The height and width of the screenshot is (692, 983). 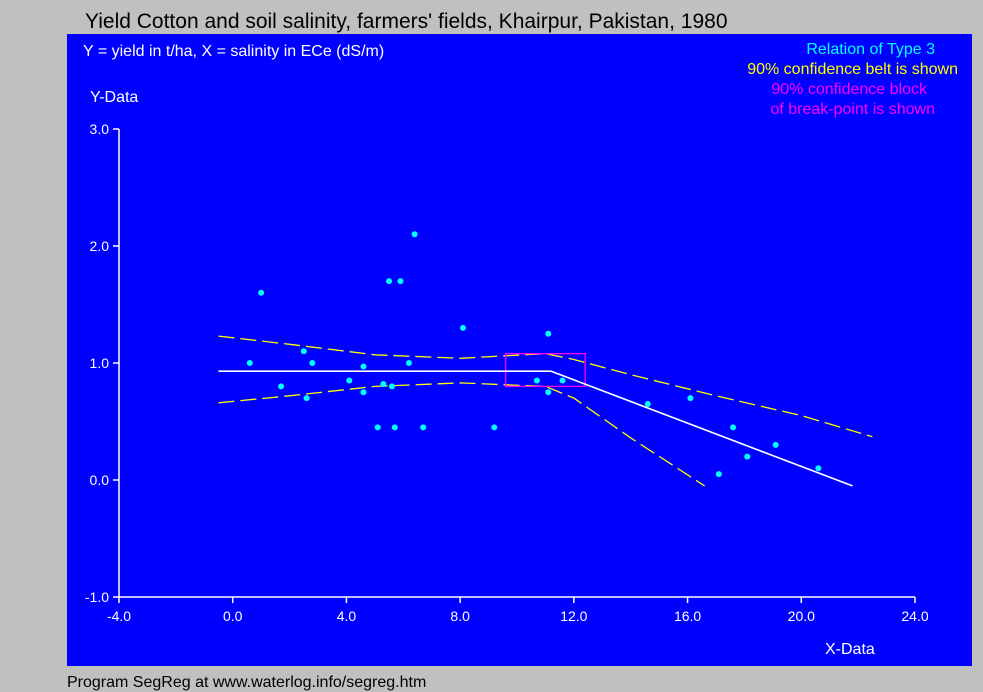 What do you see at coordinates (801, 616) in the screenshot?
I see `x-tick-label: 20.0` at bounding box center [801, 616].